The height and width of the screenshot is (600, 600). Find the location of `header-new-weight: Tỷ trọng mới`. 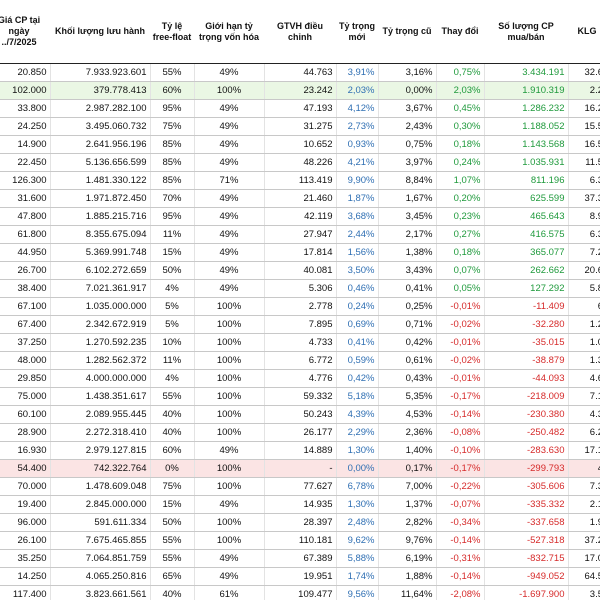

header-new-weight: Tỷ trọng mới is located at coordinates (357, 32).